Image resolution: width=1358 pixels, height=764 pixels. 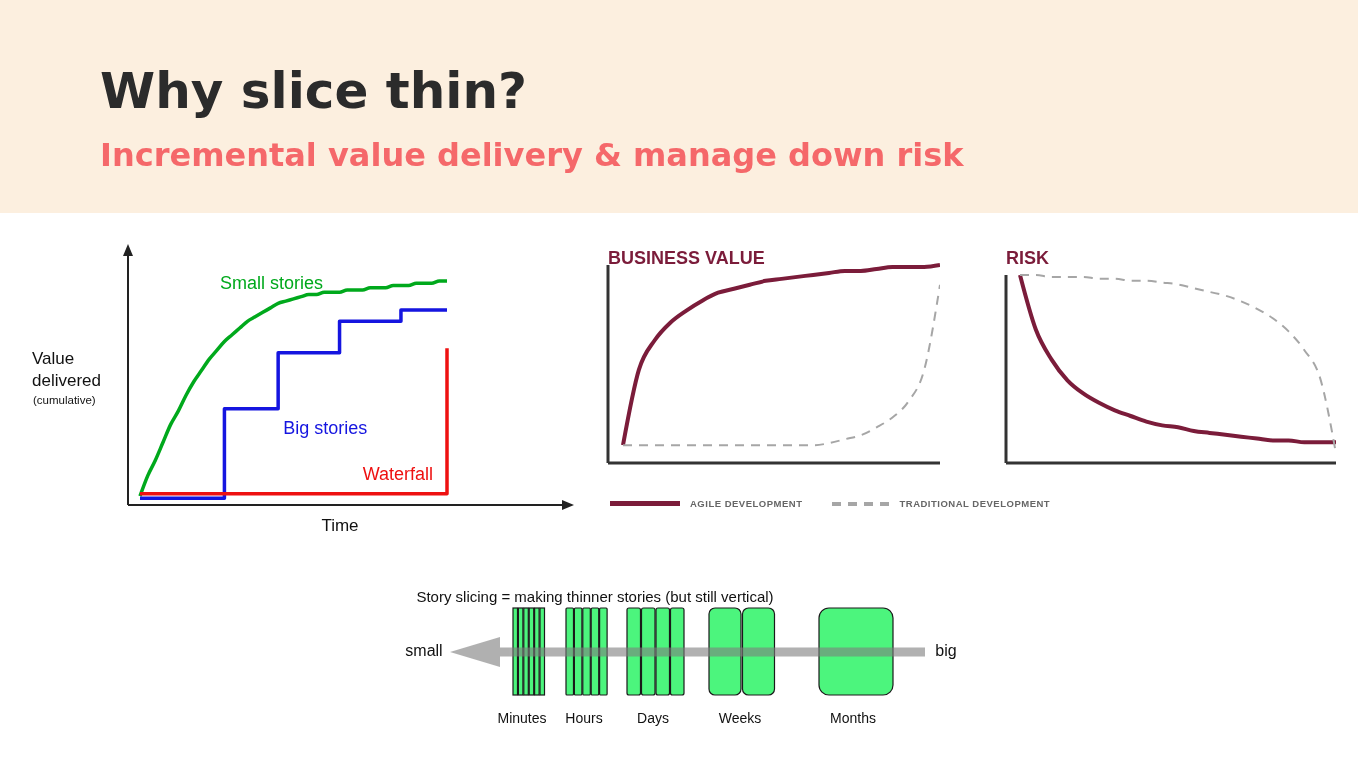 What do you see at coordinates (740, 718) in the screenshot?
I see `text: Weeks` at bounding box center [740, 718].